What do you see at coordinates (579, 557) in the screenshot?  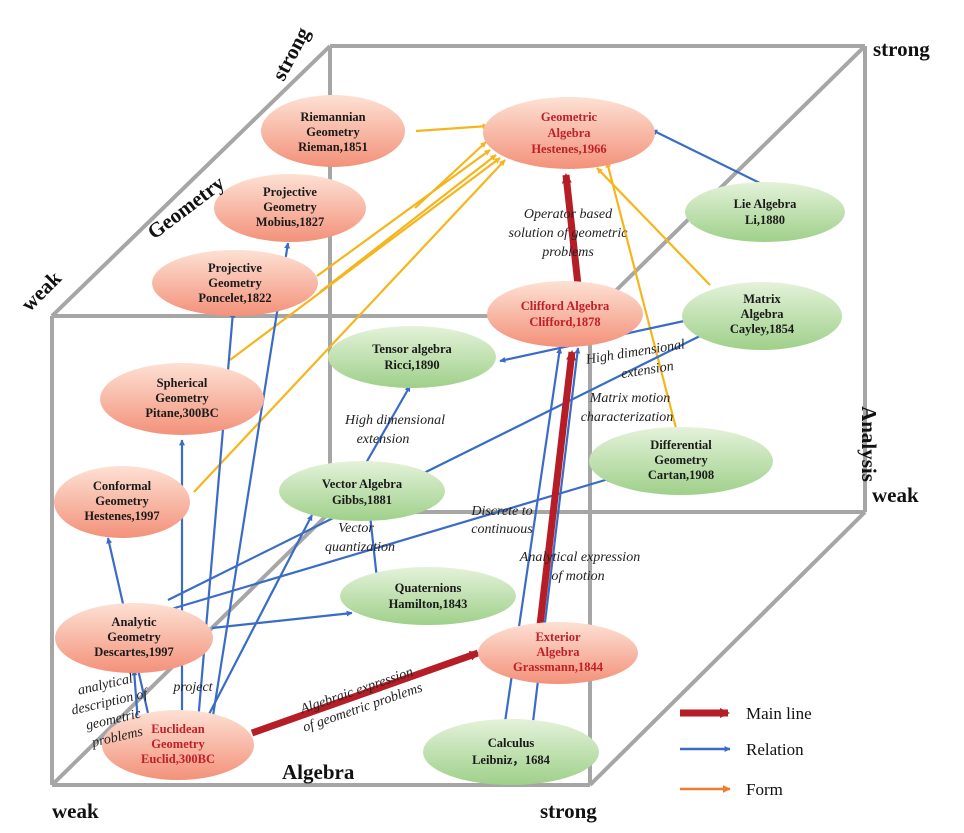 I see `label-analytical-motion-1: Analytical expression` at bounding box center [579, 557].